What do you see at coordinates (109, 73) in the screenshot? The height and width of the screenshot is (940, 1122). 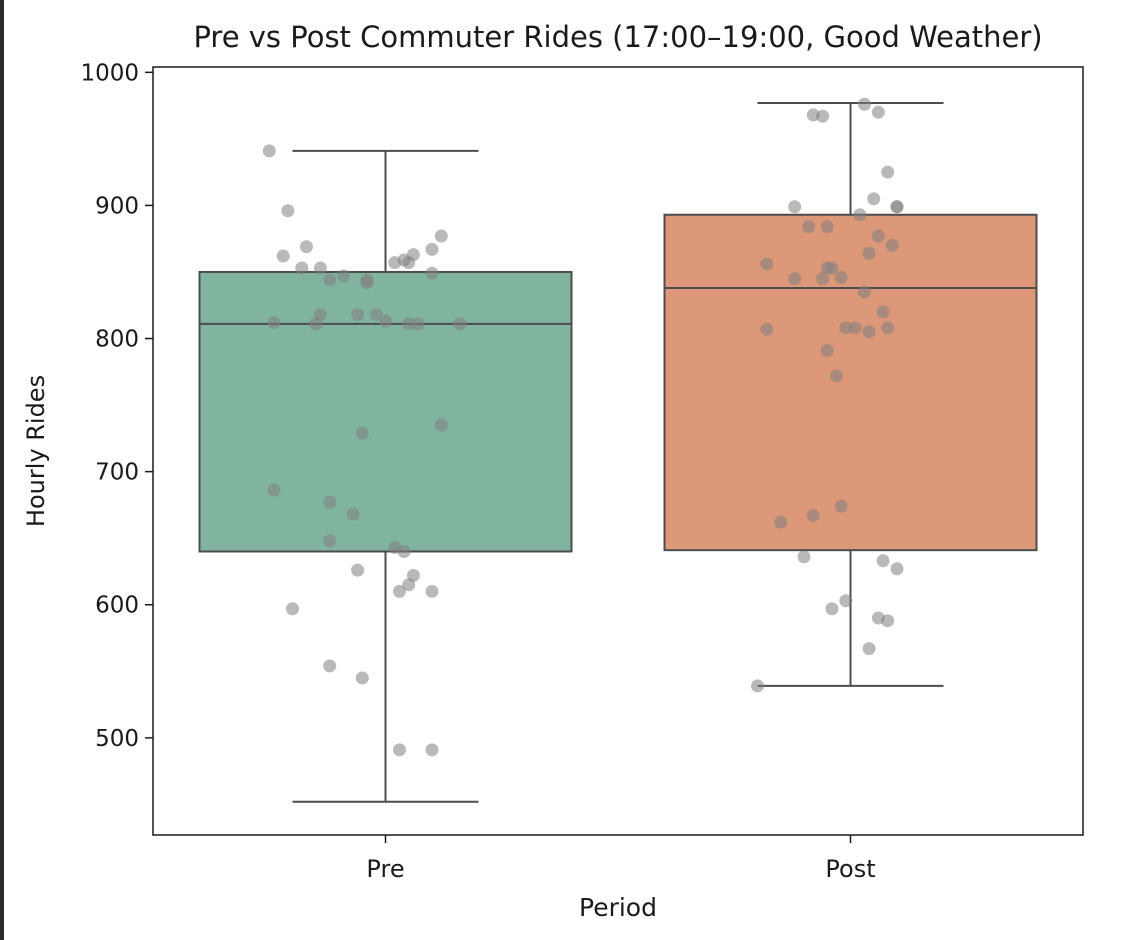 I see `y-tick-label: 1000` at bounding box center [109, 73].